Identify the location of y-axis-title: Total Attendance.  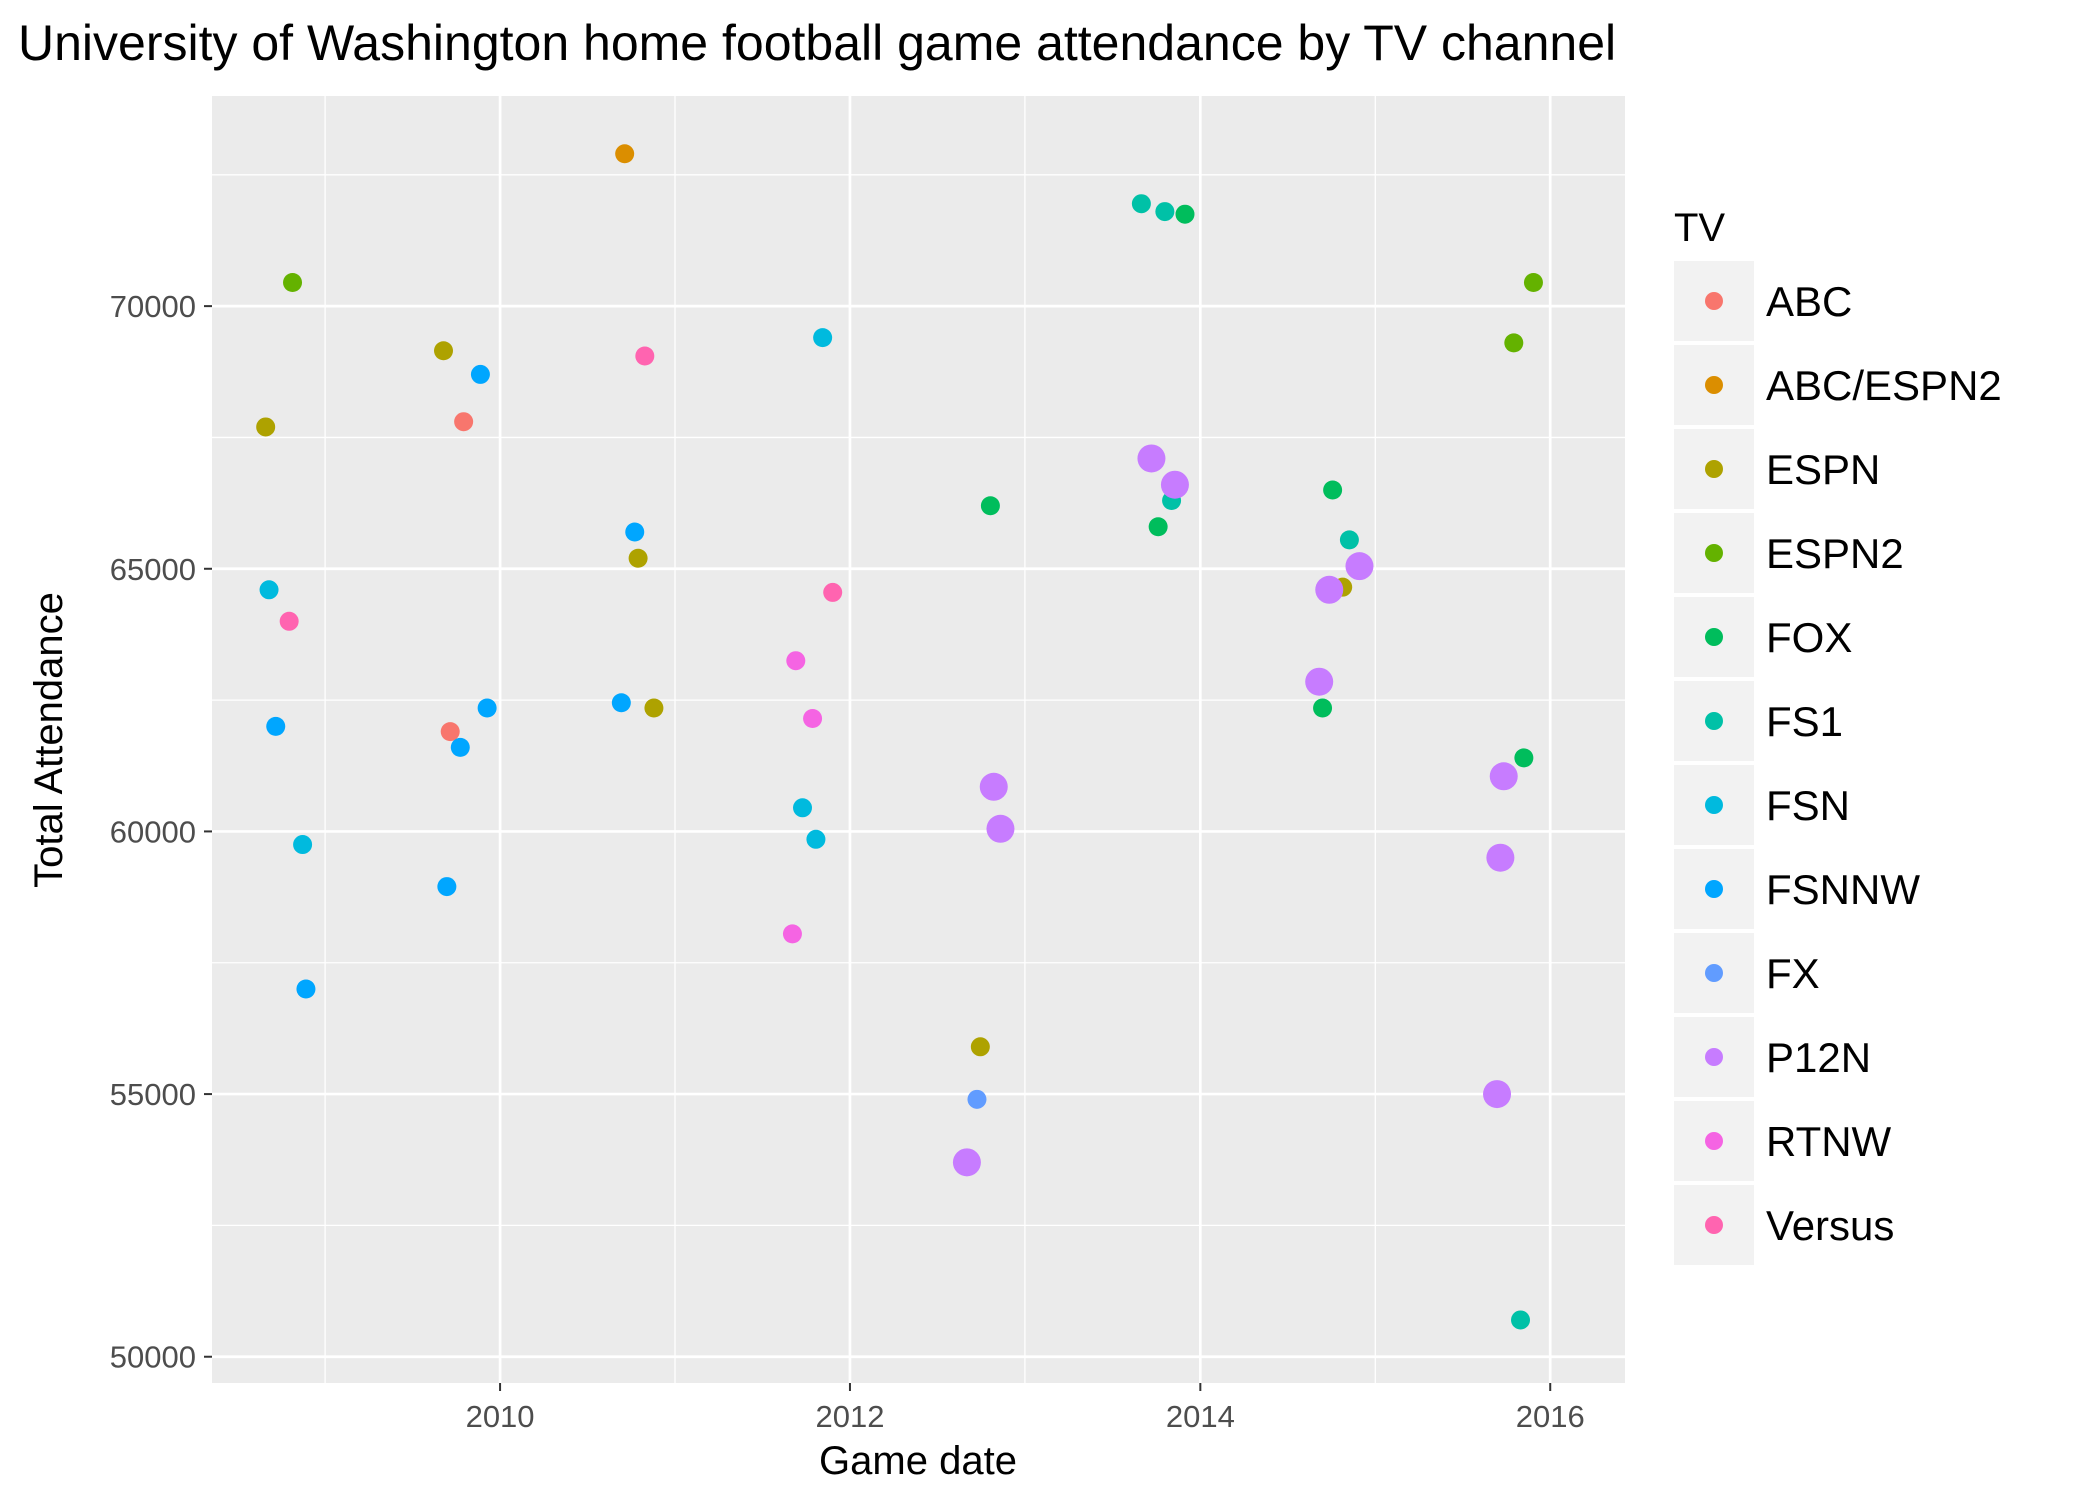
(49, 740).